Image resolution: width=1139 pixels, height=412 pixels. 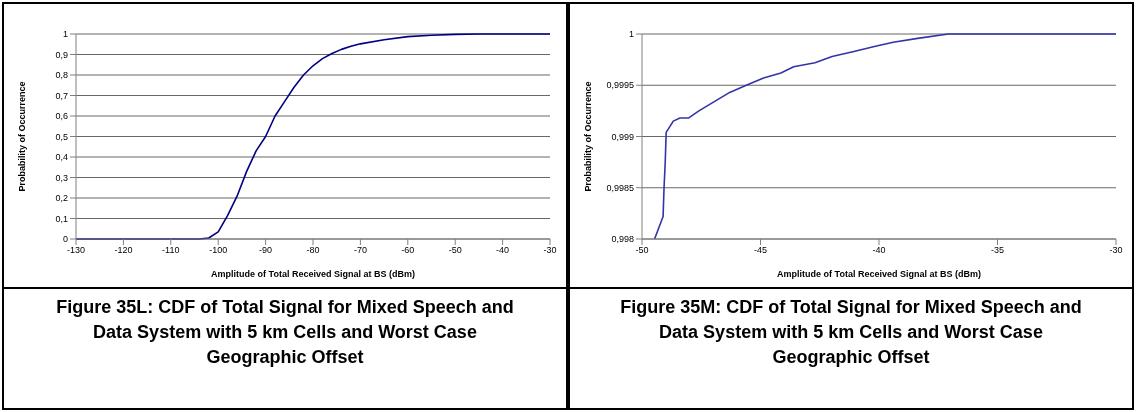 I want to click on y-tick-label: 0,7, so click(x=61, y=95).